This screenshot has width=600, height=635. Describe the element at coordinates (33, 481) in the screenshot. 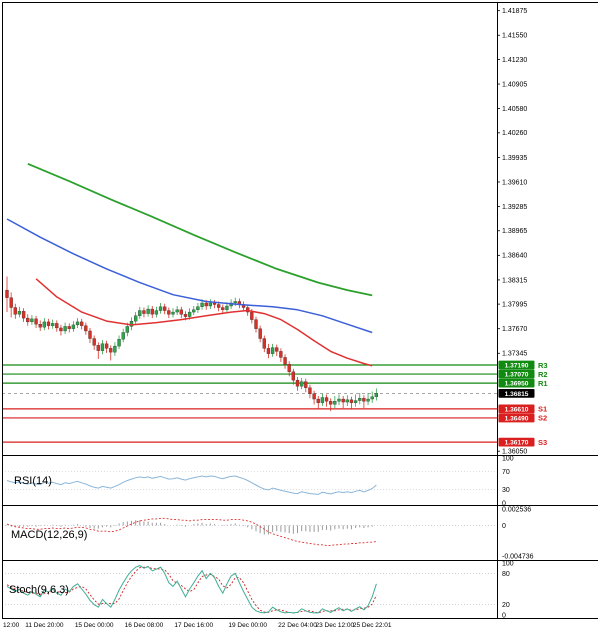

I see `rsi-label: RSI(14)` at that location.